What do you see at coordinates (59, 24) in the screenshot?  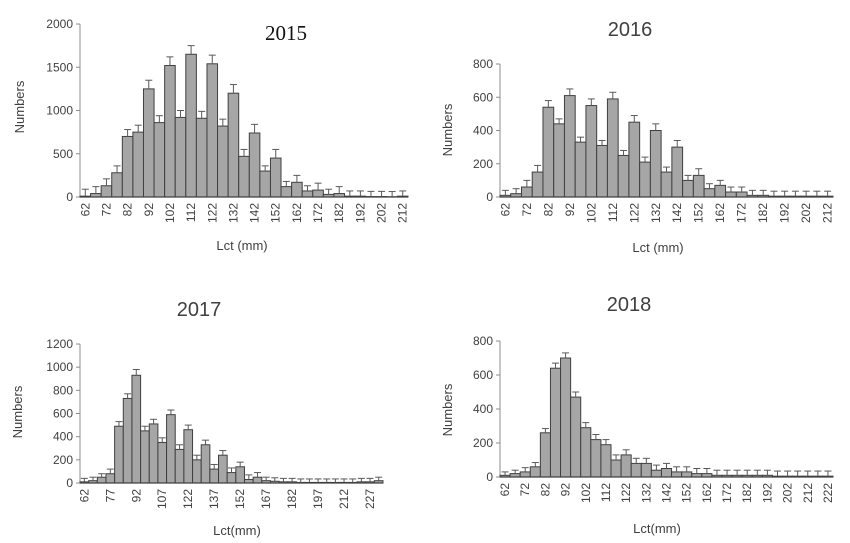 I see `y-tick-label: 2000` at bounding box center [59, 24].